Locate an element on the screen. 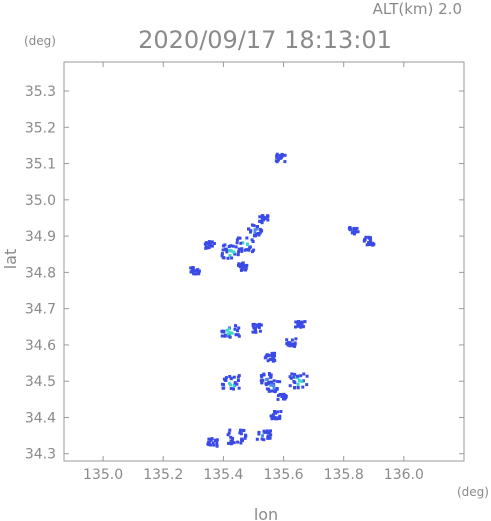  timestamp-title: 2020/09/17 18:13:01 is located at coordinates (265, 40).